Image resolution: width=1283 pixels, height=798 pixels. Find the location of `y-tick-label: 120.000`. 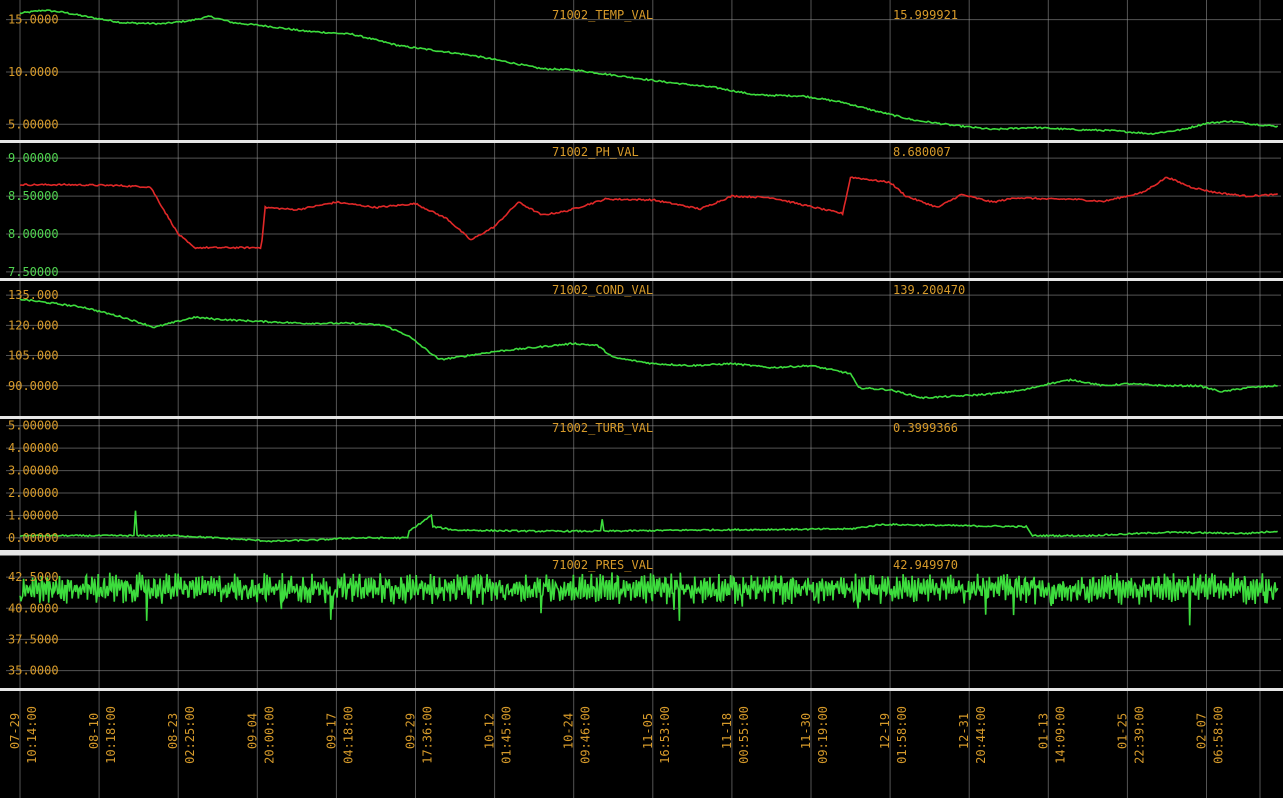

y-tick-label: 120.000 is located at coordinates (33, 325).